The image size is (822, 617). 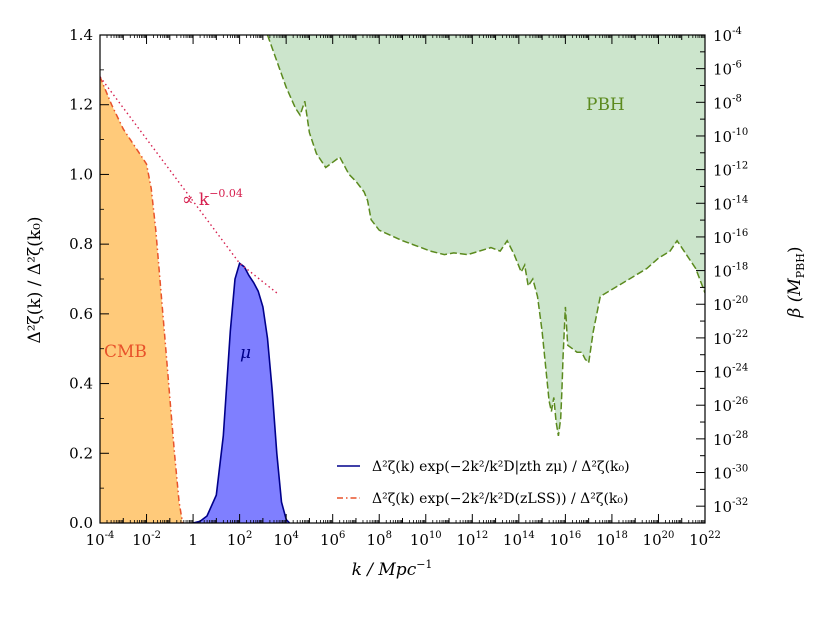 I want to click on pbh-label: PBH, so click(x=605, y=105).